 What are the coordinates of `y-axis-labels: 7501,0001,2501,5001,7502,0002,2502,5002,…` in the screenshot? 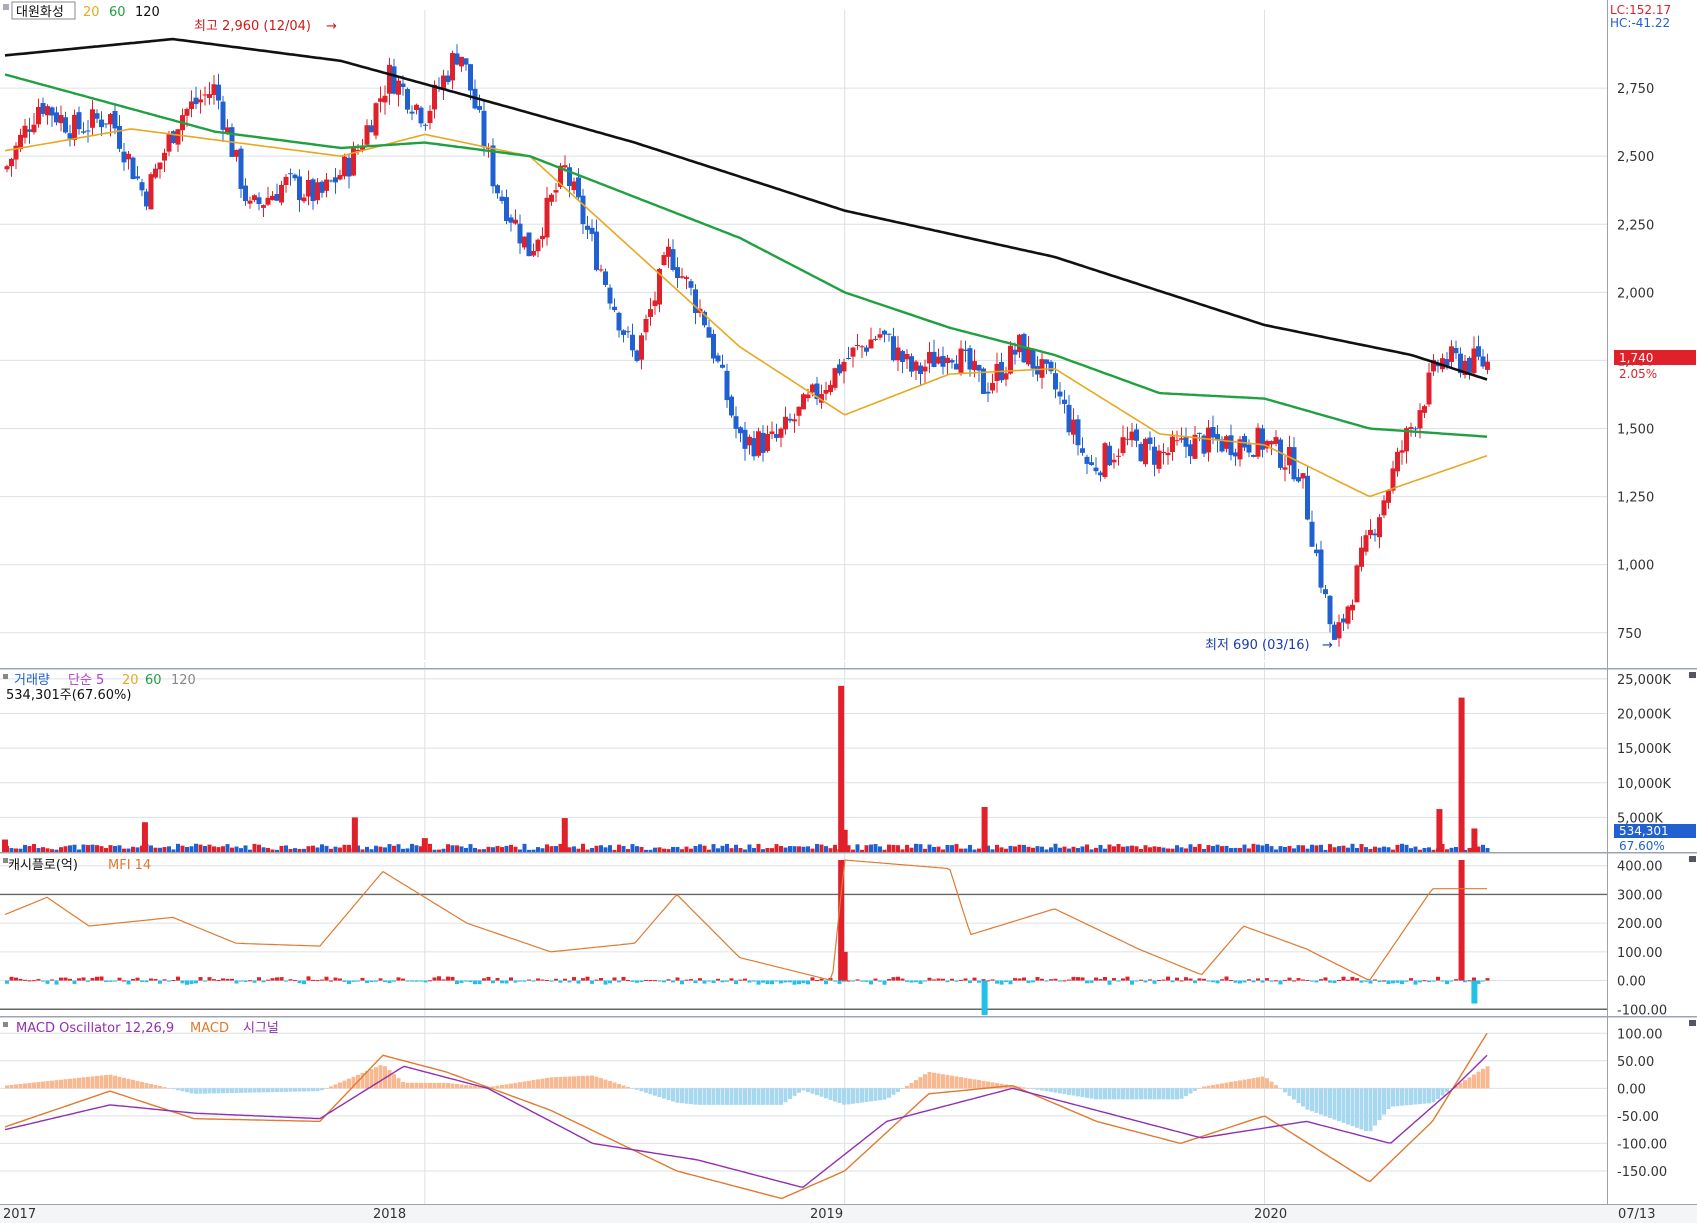 It's located at (1644, 631).